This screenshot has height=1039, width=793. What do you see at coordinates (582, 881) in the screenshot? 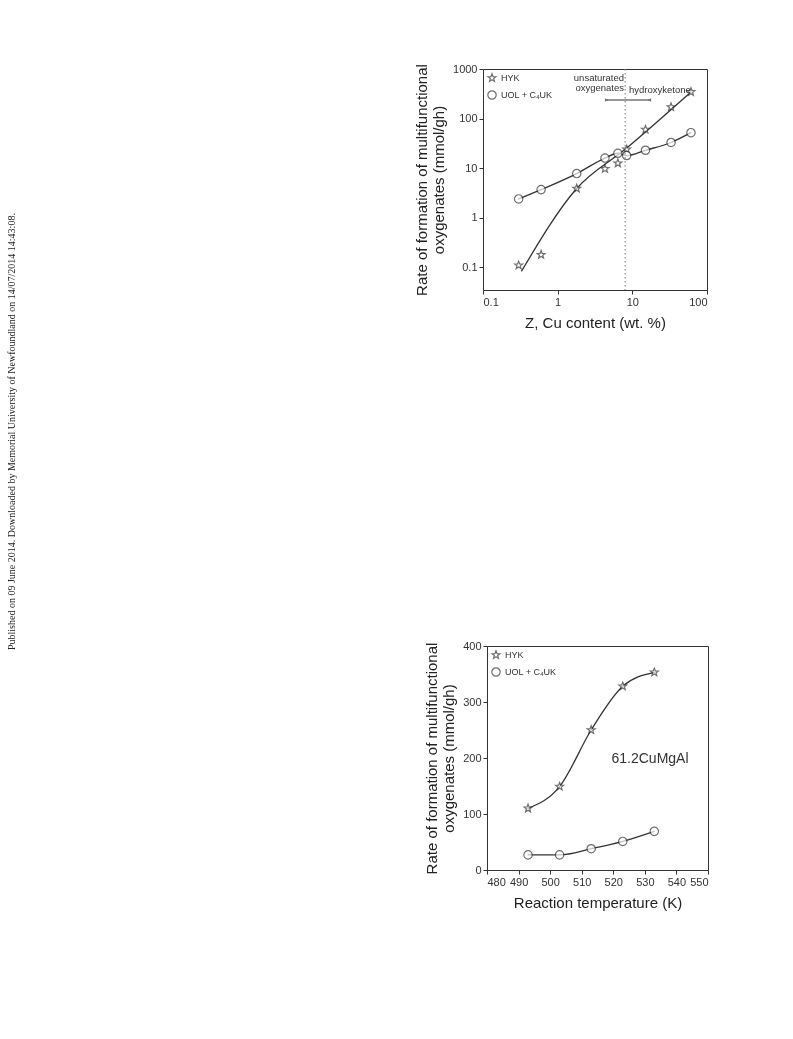
I see `x-tick-label: 510` at bounding box center [582, 881].